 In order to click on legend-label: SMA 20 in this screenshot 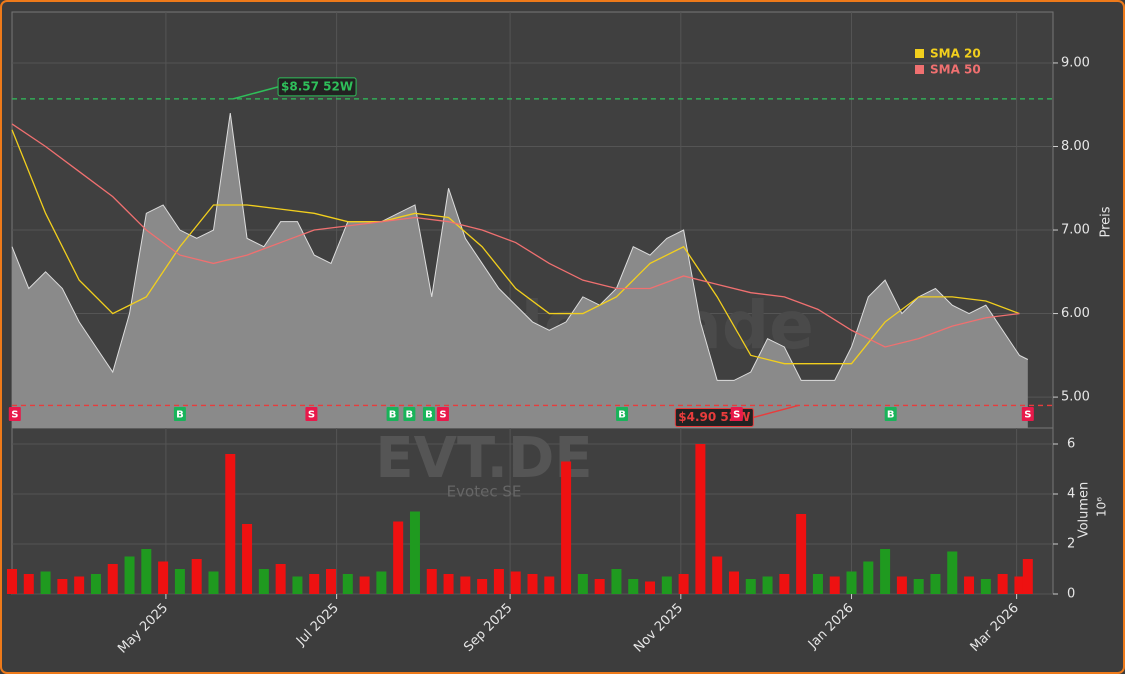, I will do `click(955, 54)`.